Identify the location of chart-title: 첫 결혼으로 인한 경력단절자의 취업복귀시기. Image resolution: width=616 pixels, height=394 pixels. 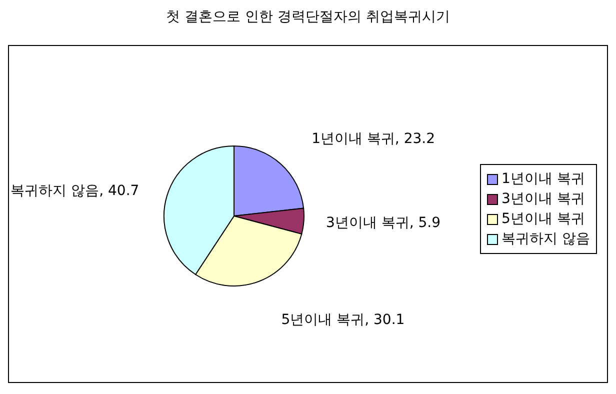
(308, 17).